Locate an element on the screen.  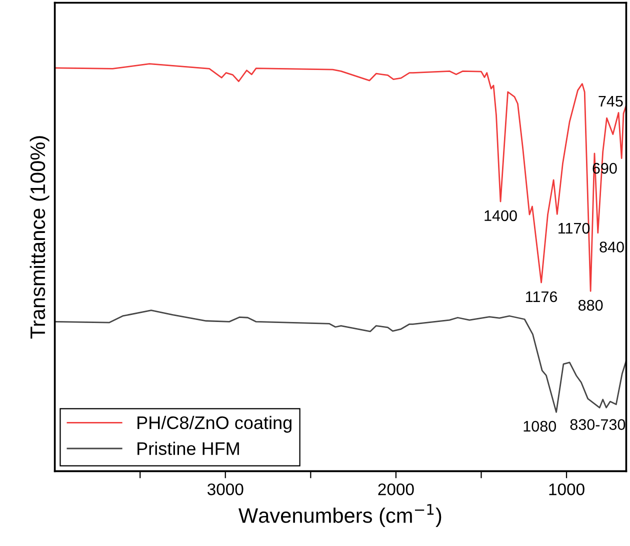
legend-label: Pristine HFM is located at coordinates (188, 448).